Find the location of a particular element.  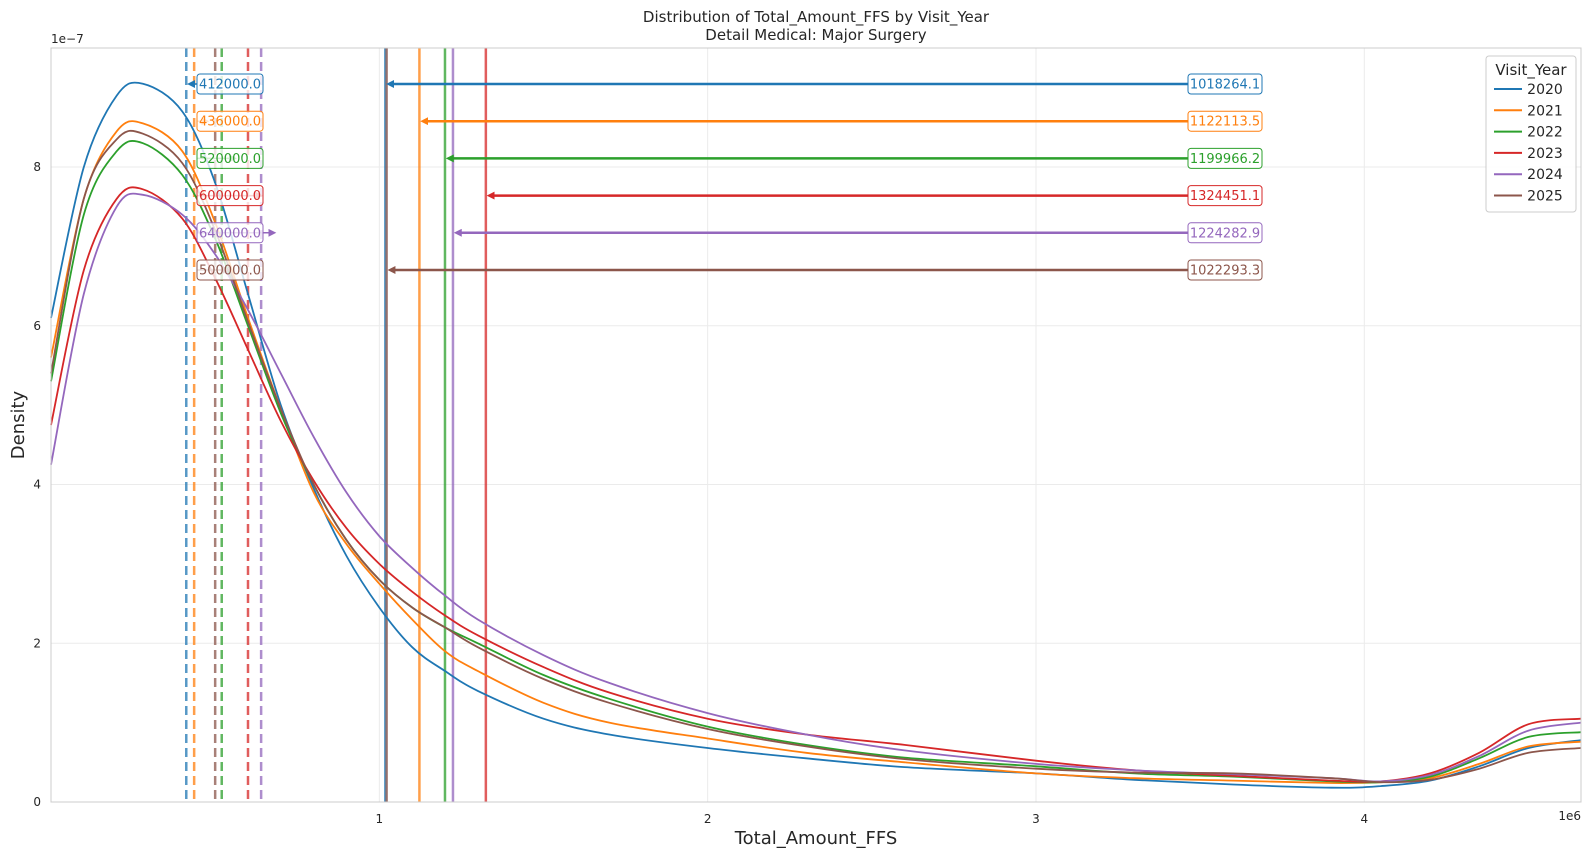

legend-label-2022: 2022 is located at coordinates (1545, 133).